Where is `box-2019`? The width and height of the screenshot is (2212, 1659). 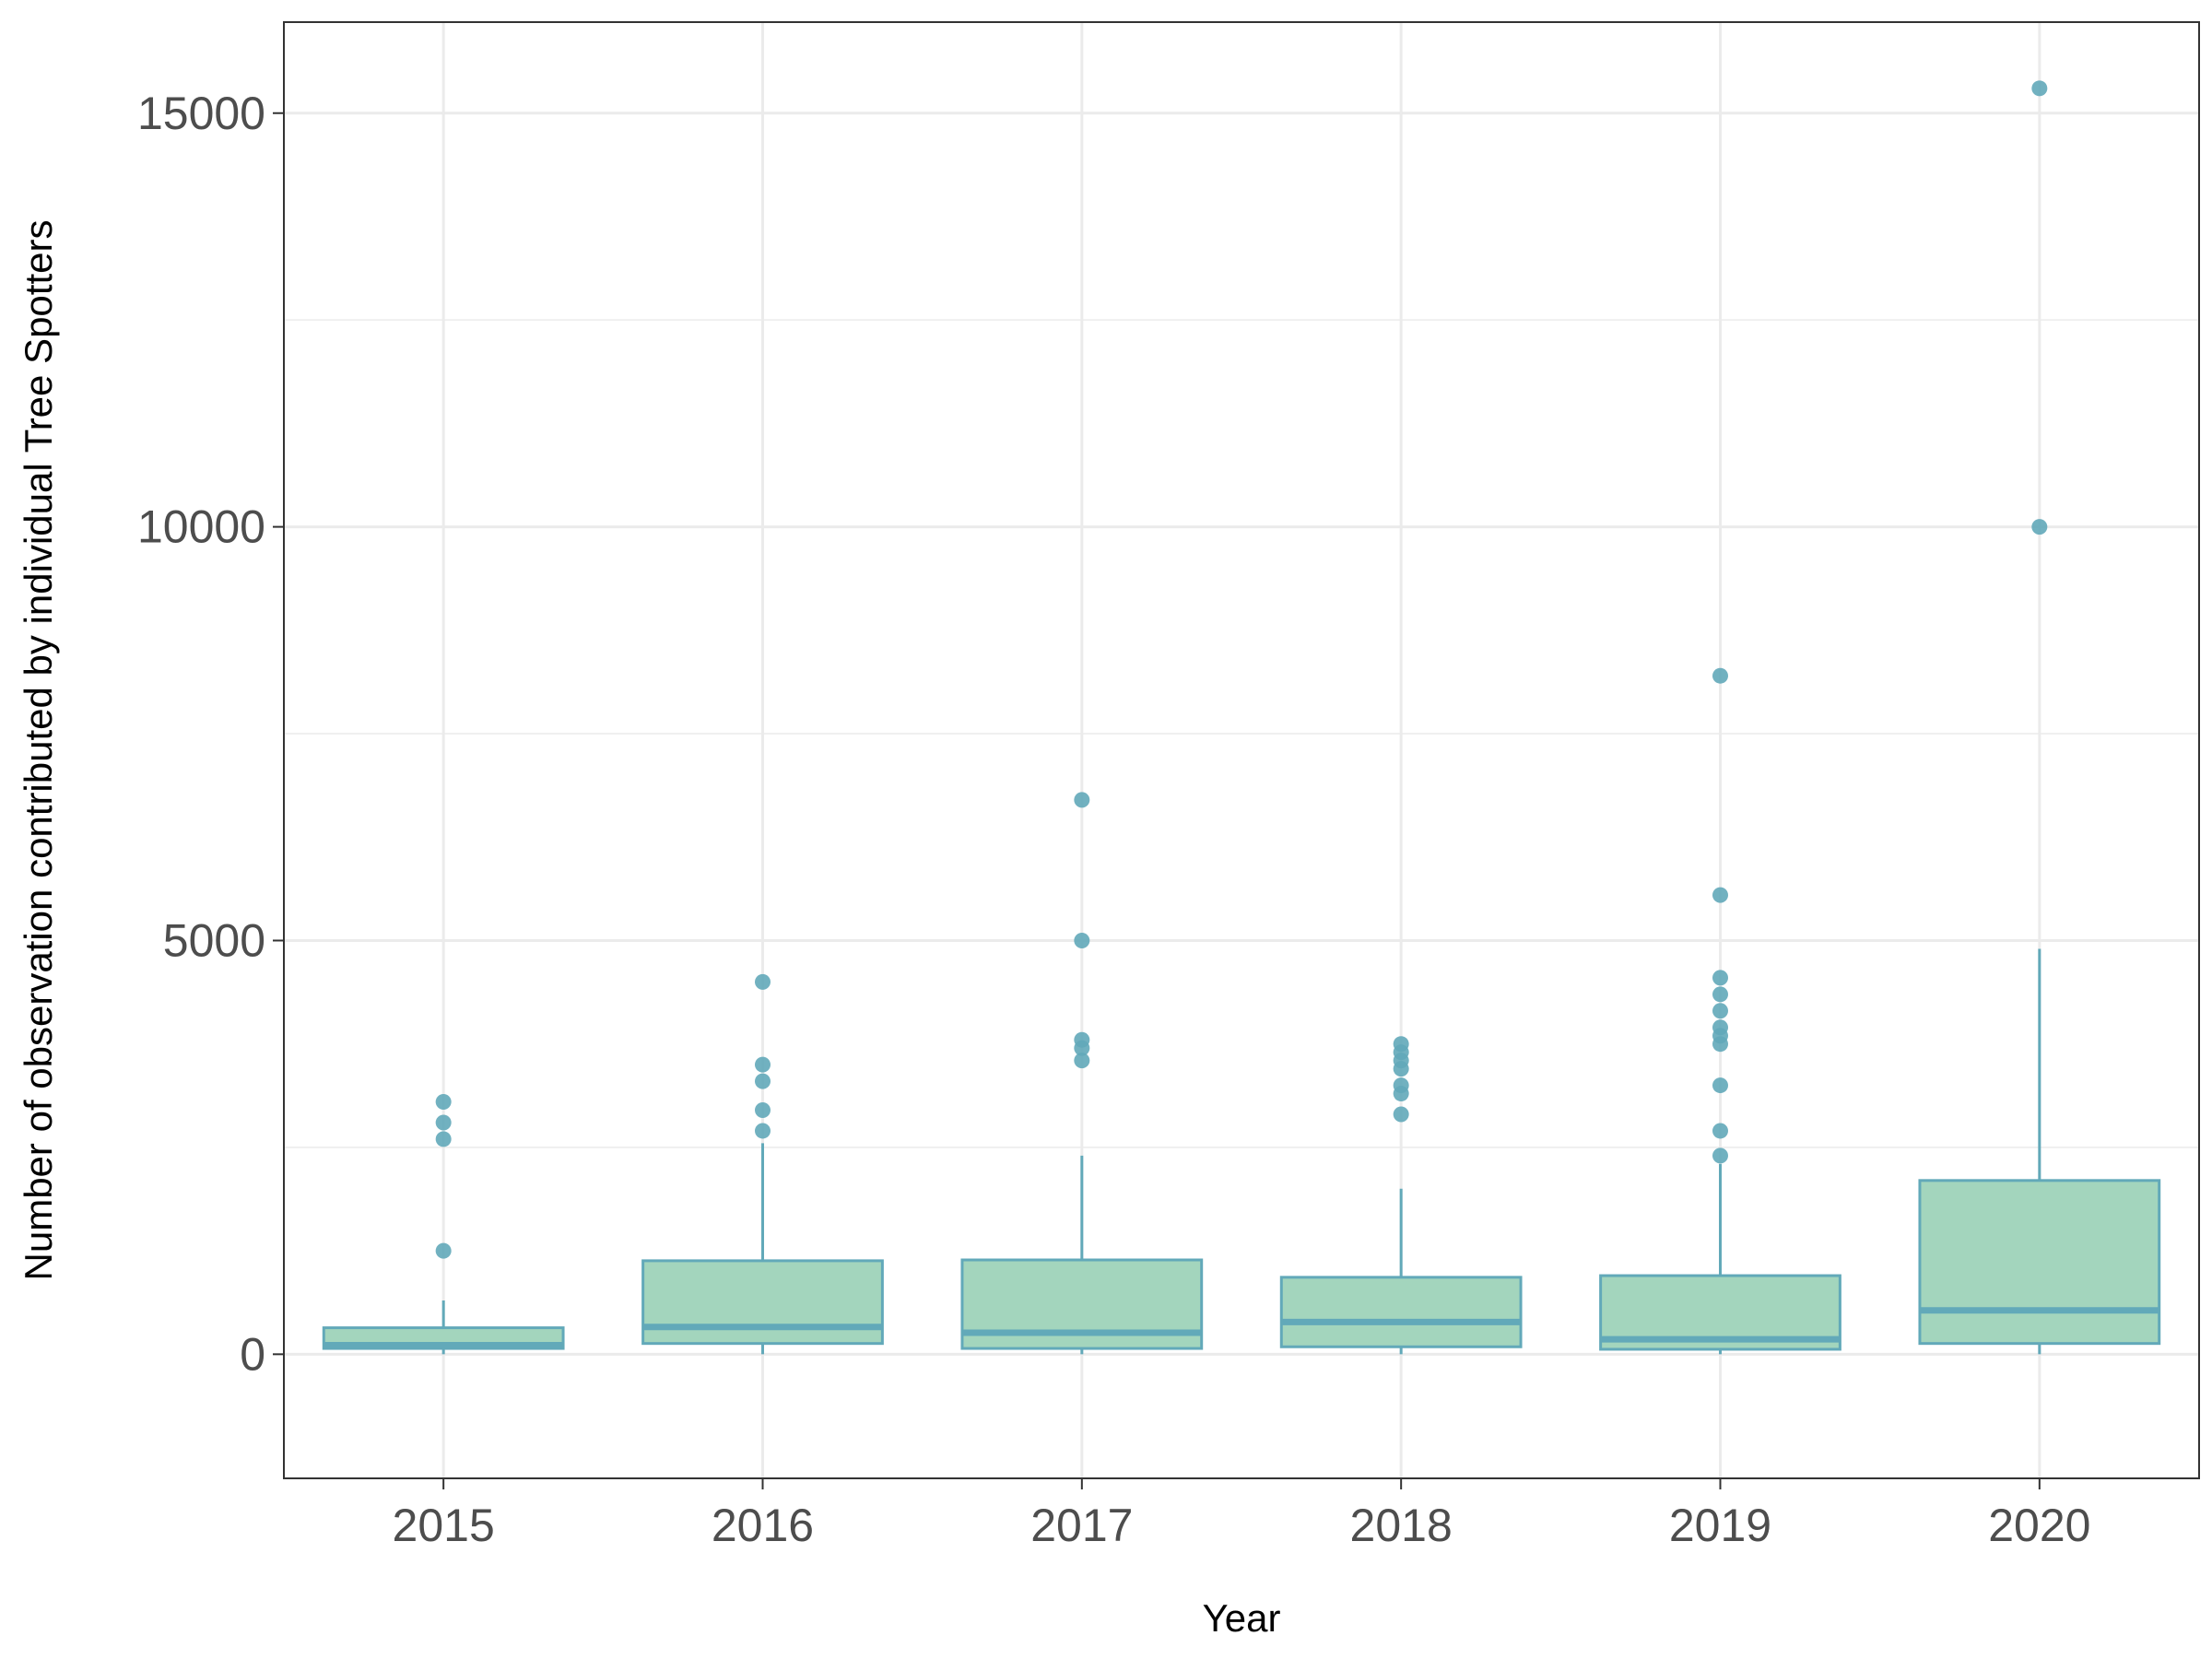 box-2019 is located at coordinates (1720, 1259).